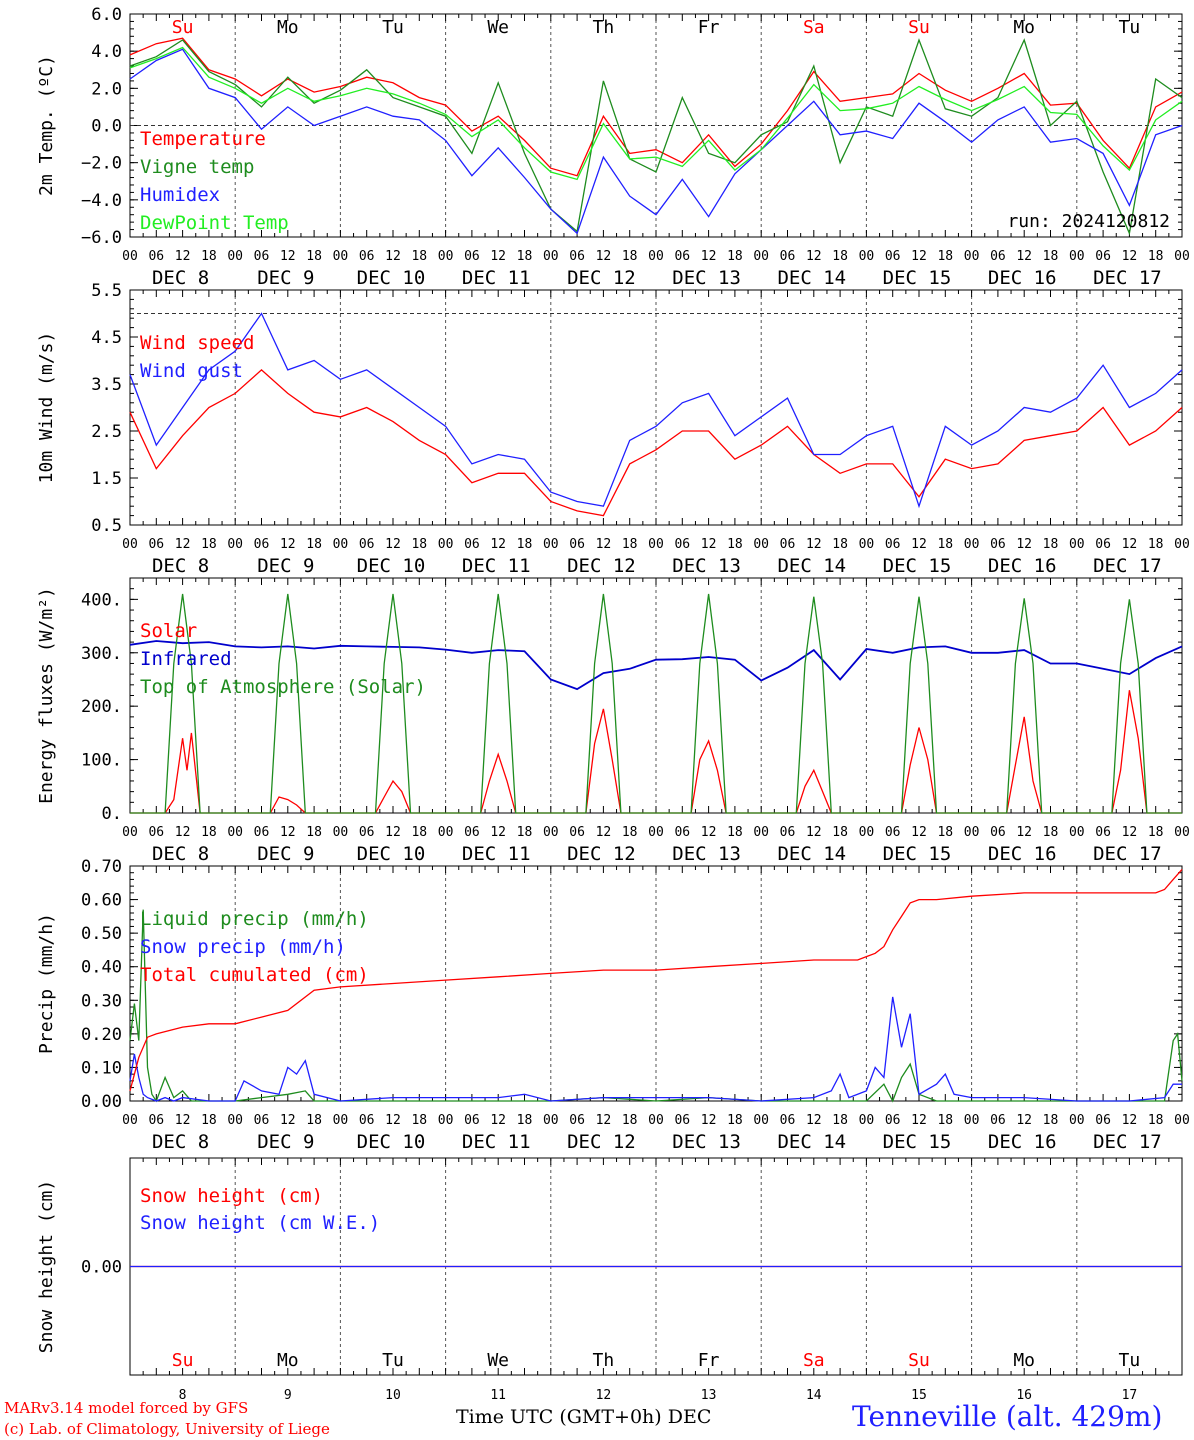 The width and height of the screenshot is (1194, 1440). I want to click on x-date-label: DEC 13, so click(706, 1142).